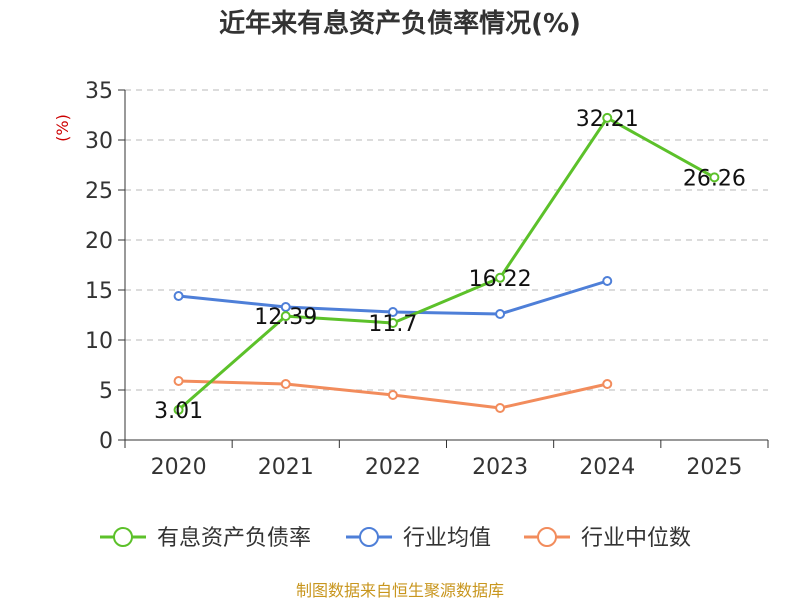 This screenshot has height=600, width=800. What do you see at coordinates (99, 141) in the screenshot?
I see `y-tick-label: 30` at bounding box center [99, 141].